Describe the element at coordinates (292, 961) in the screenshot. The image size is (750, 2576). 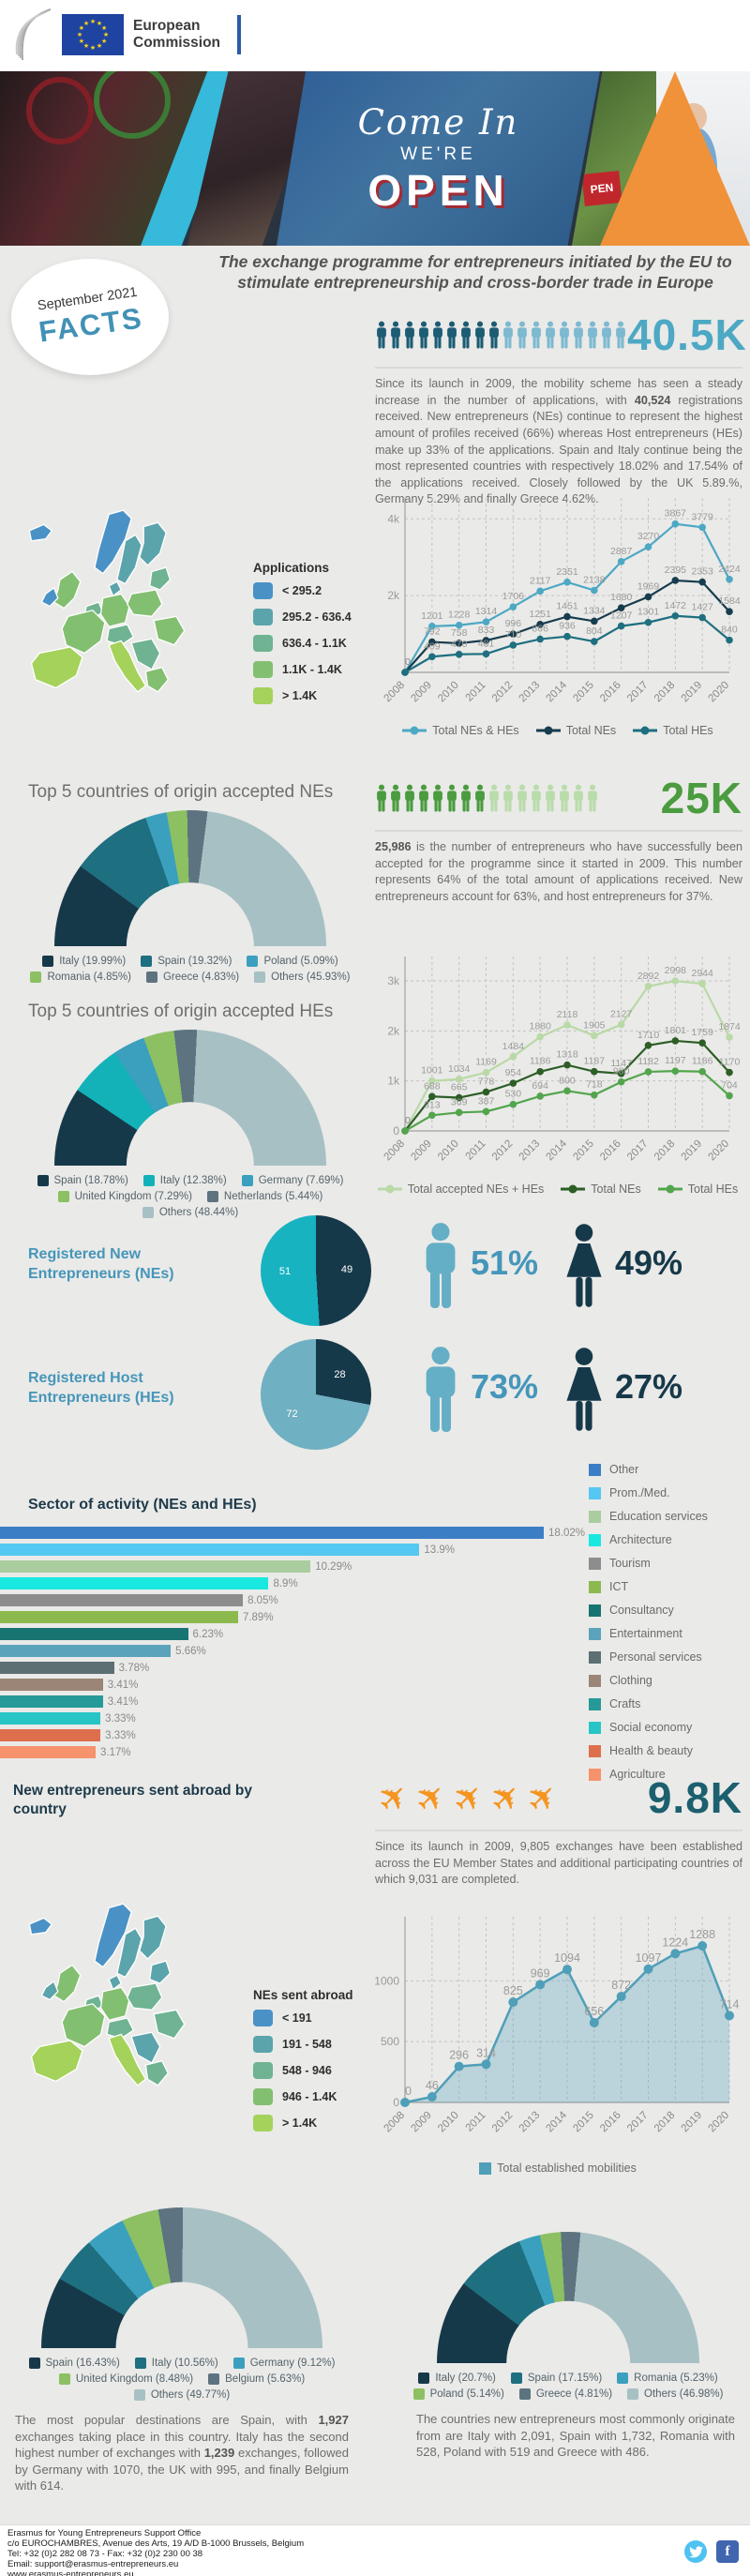
I see `legend-item: Poland (5.09%)` at that location.